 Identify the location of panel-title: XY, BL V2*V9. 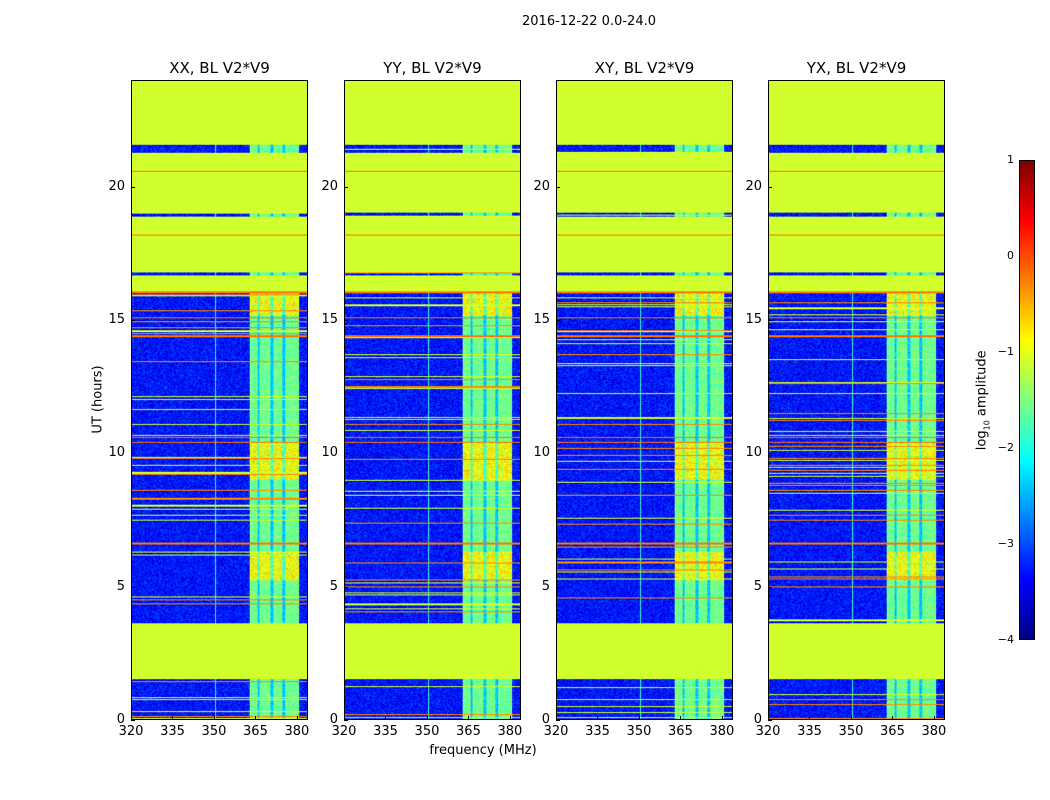
(644, 68).